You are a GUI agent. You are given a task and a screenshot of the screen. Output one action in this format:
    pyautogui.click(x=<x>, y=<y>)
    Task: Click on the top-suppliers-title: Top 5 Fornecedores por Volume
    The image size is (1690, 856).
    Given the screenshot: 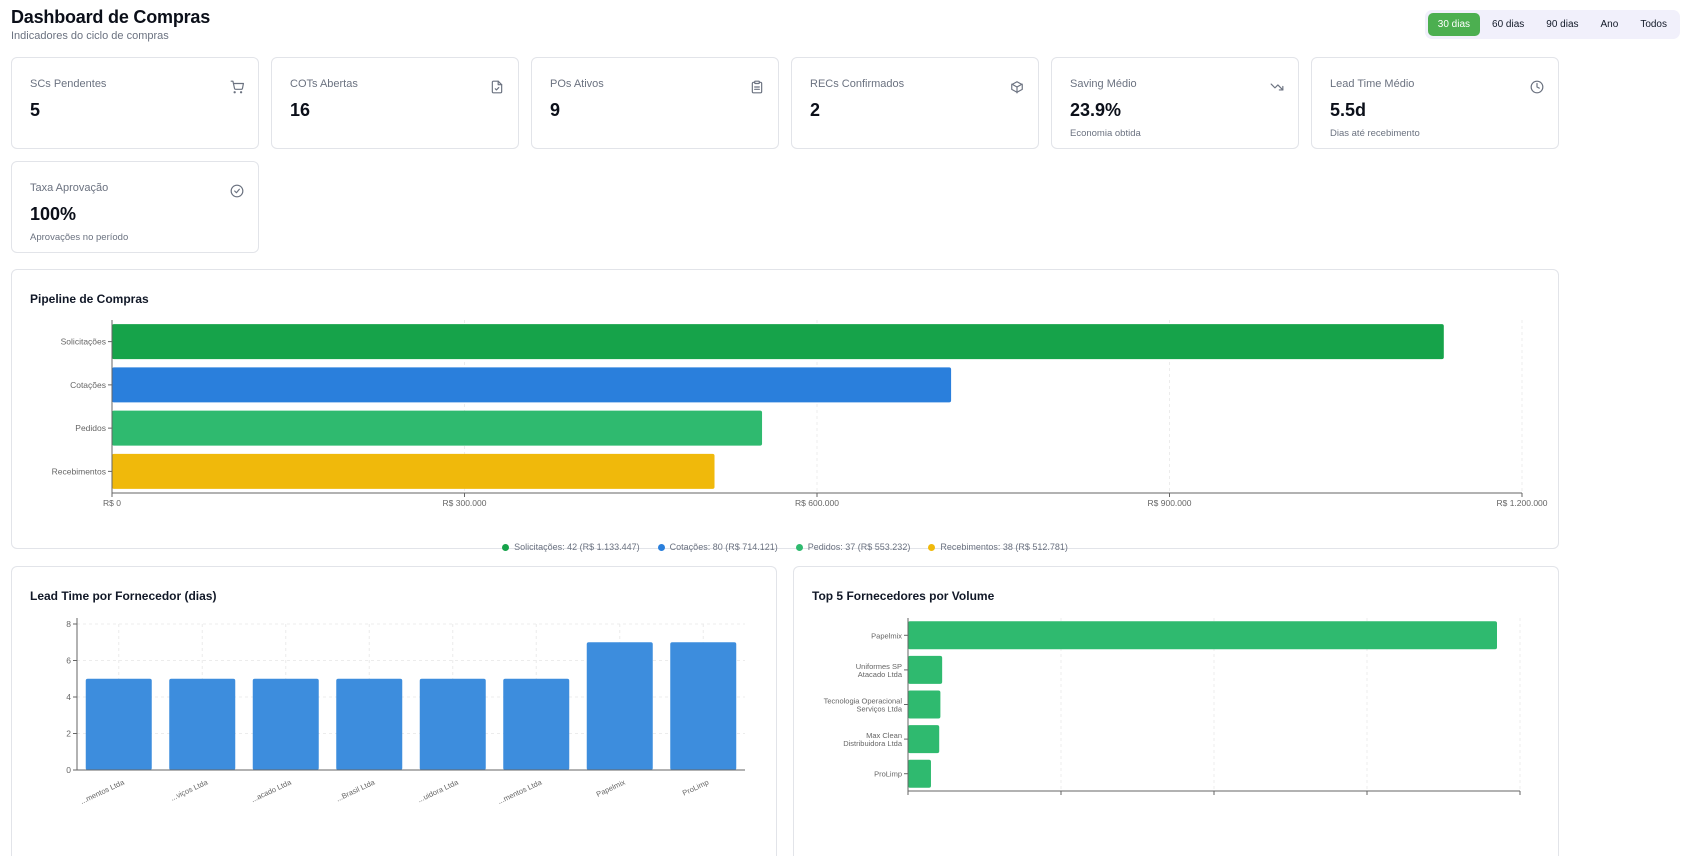 What is the action you would take?
    pyautogui.click(x=903, y=596)
    